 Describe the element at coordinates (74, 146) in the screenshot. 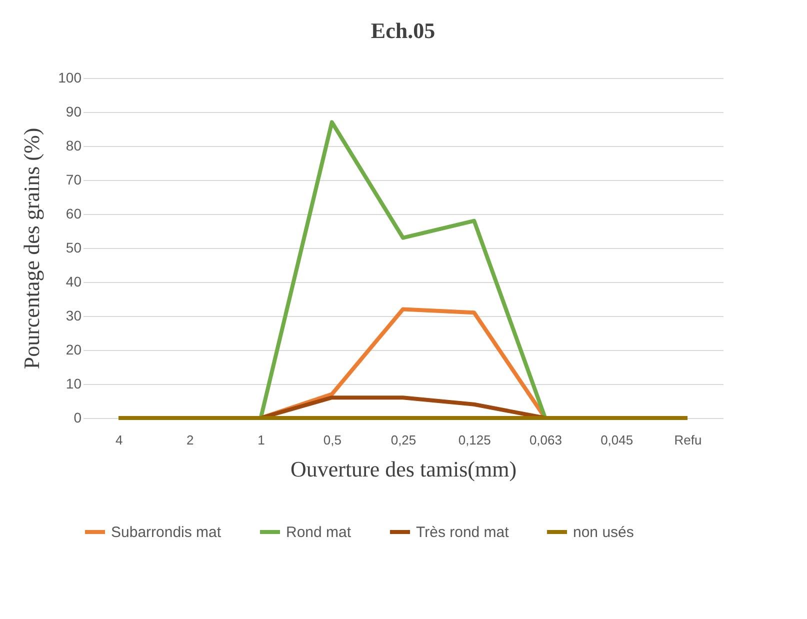

I see `y-tick-label: 80` at that location.